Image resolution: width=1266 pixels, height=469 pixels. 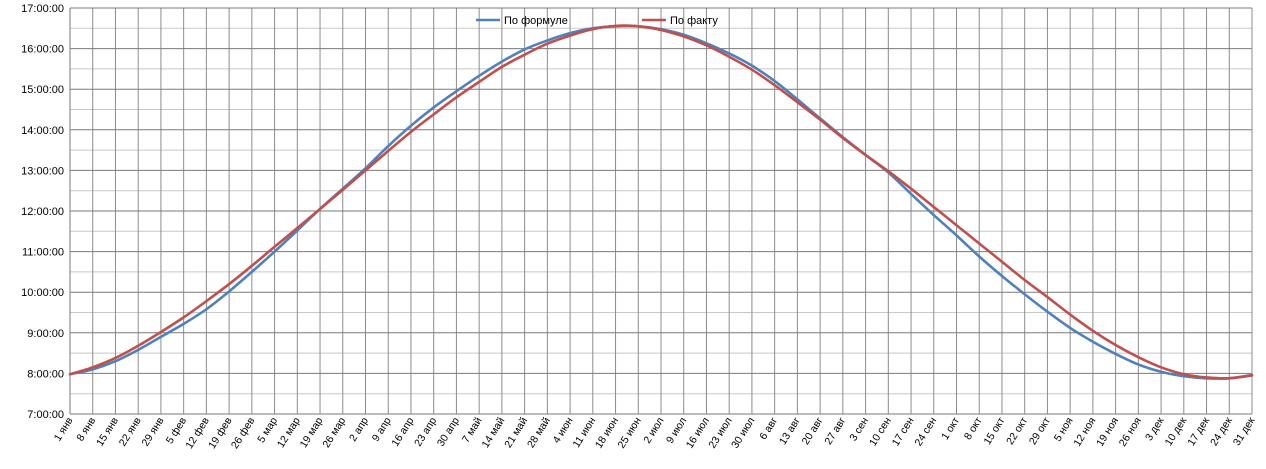 What do you see at coordinates (42, 171) in the screenshot?
I see `y-tick-label: 13:00:00` at bounding box center [42, 171].